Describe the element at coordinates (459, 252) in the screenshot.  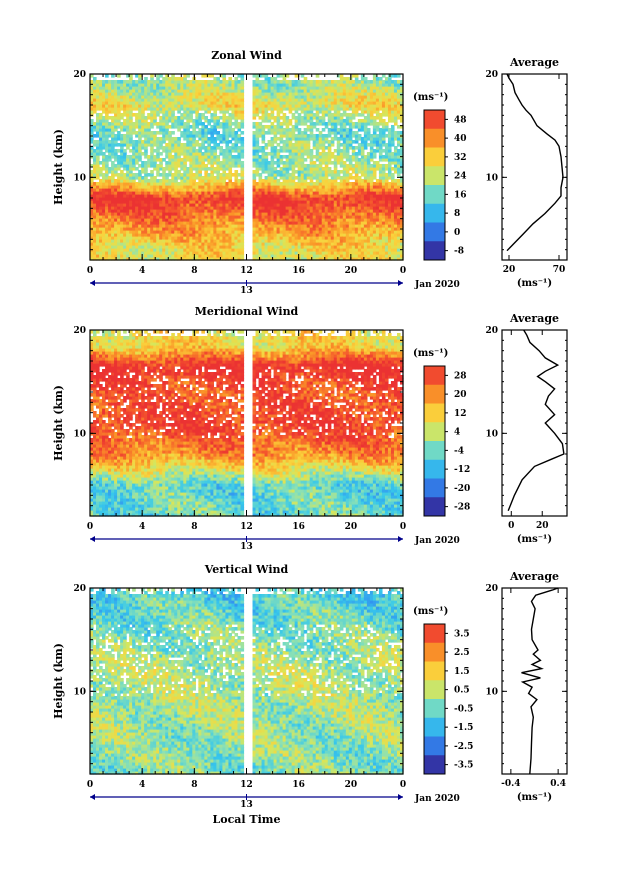
I see `colorbar-tick-label: -8` at that location.